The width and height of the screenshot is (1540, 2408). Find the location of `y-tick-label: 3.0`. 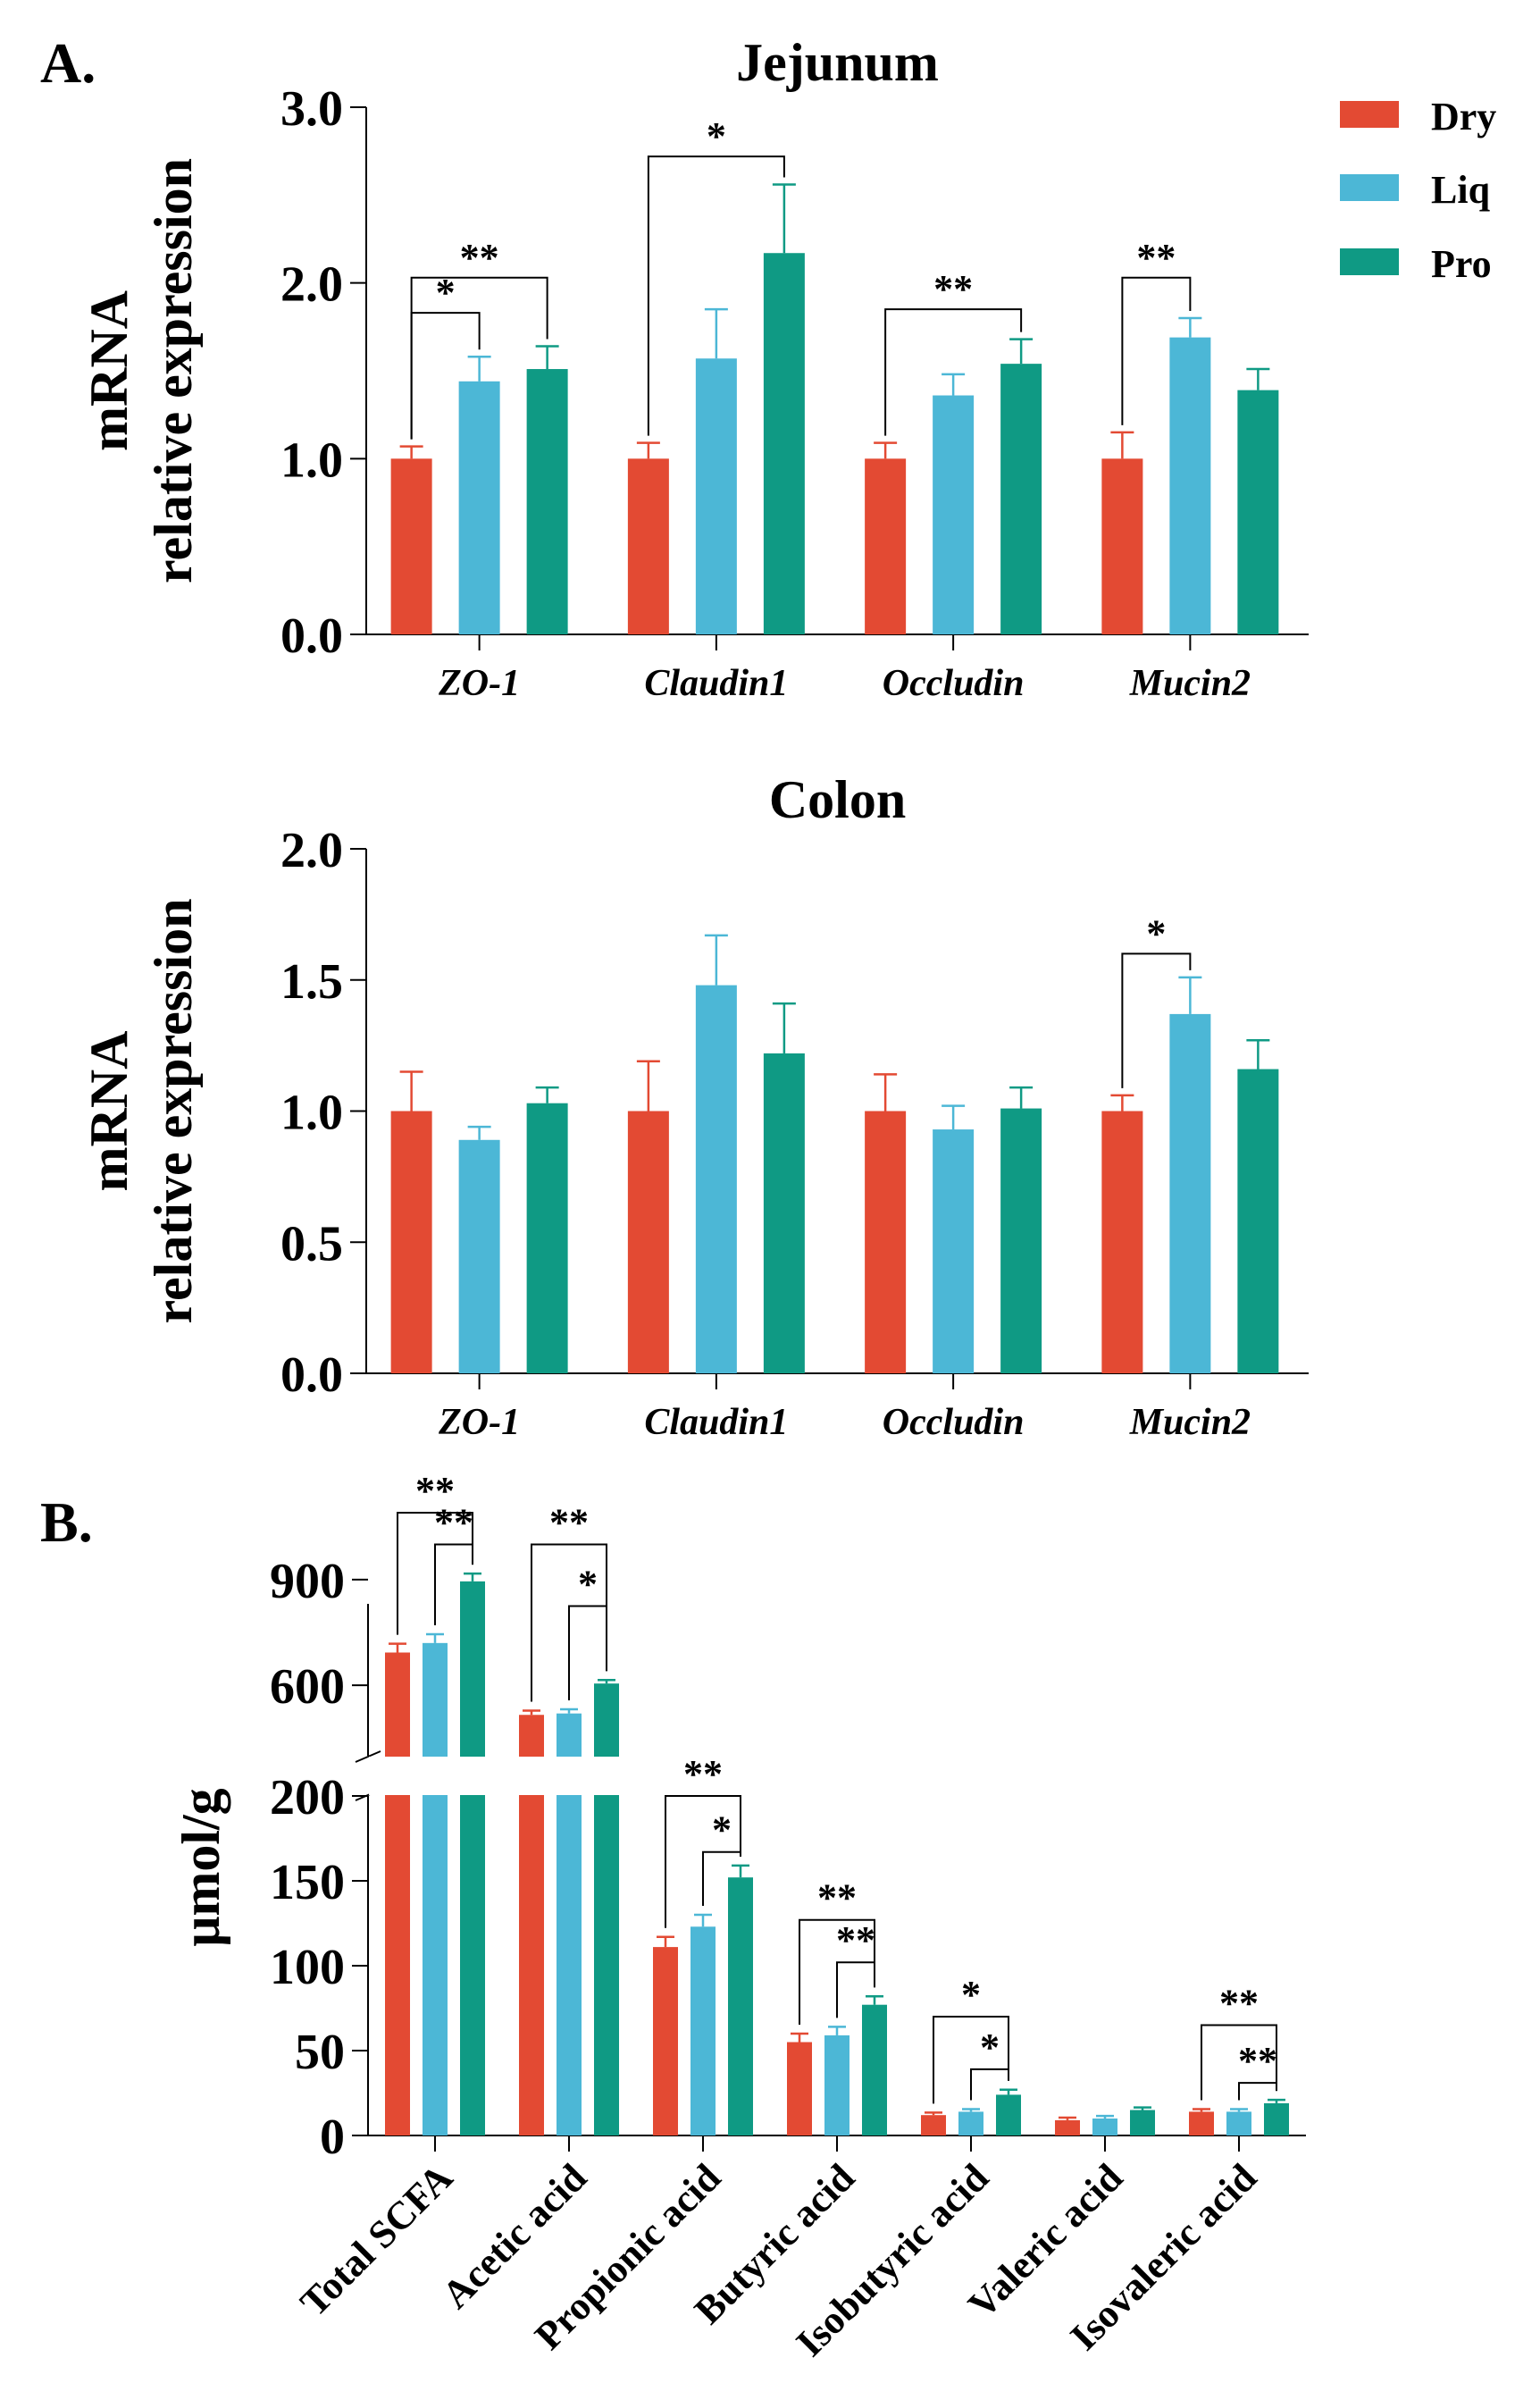

y-tick-label: 3.0 is located at coordinates (312, 109).